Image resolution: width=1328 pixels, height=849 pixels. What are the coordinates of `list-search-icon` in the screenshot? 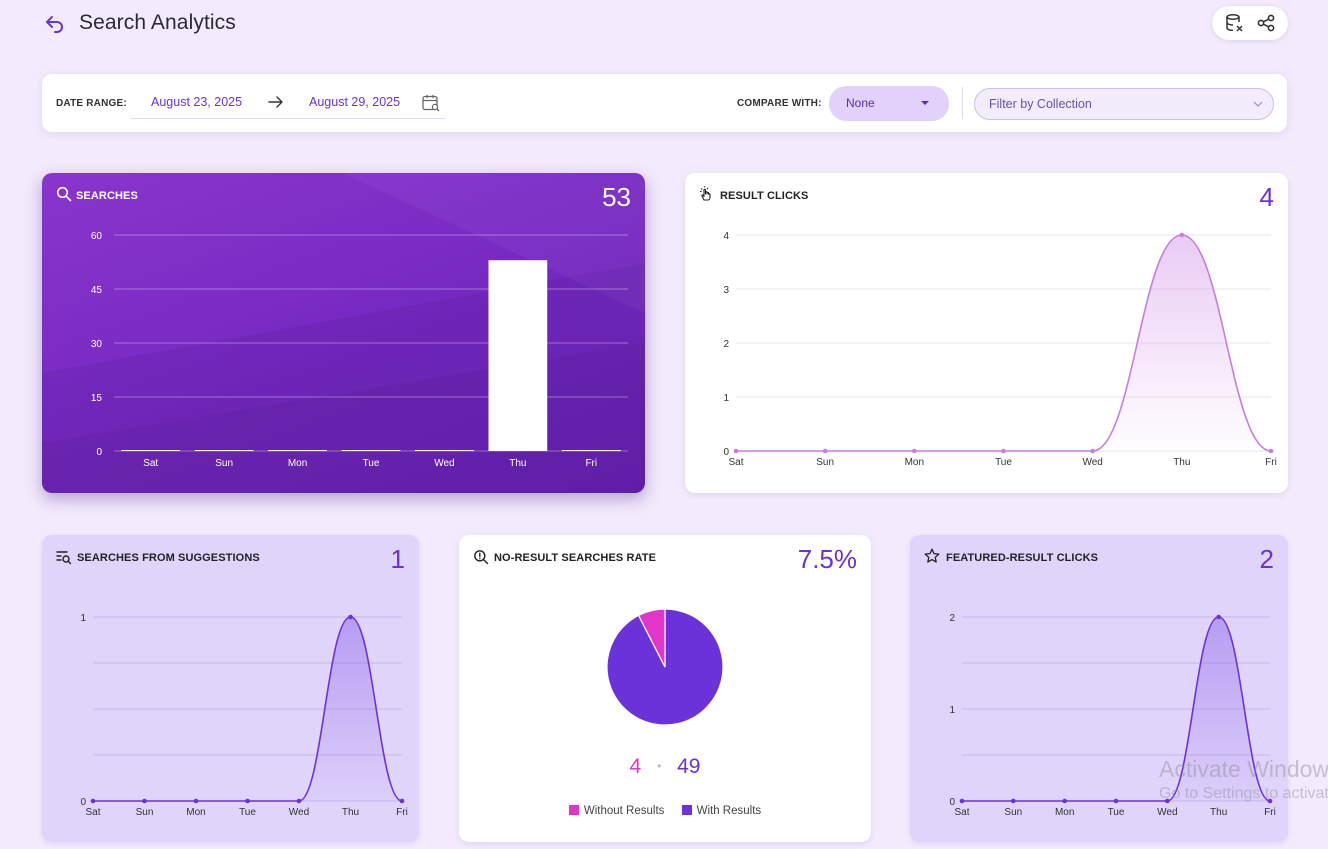 It's located at (64, 558).